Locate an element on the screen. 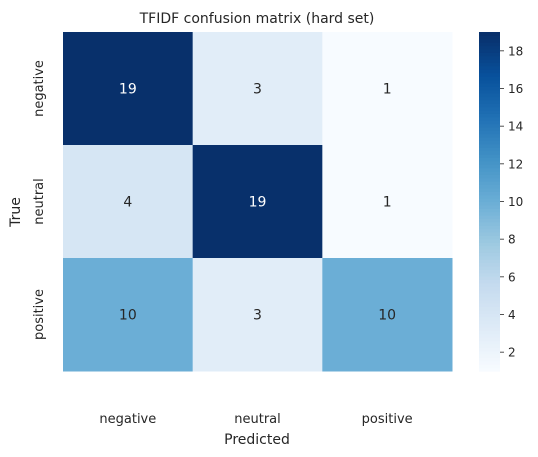 The height and width of the screenshot is (457, 538). colorbar-tick-label: 18 is located at coordinates (515, 51).